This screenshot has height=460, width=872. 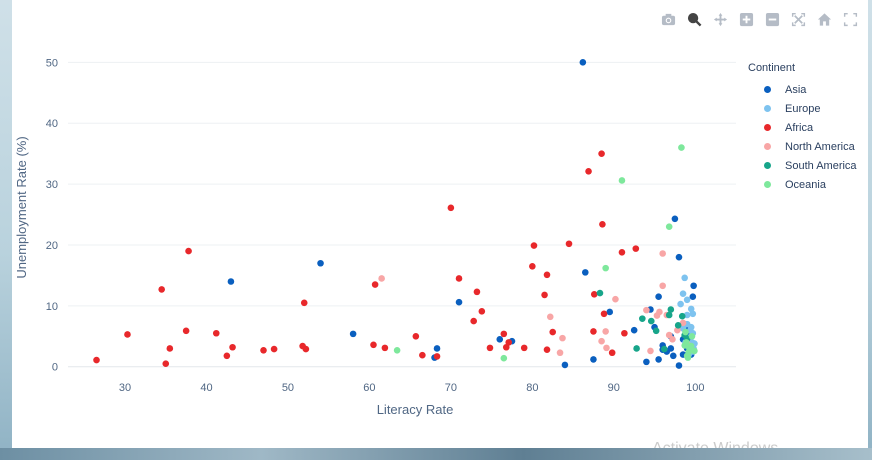 What do you see at coordinates (802, 89) in the screenshot?
I see `legend-item-asia: Asia` at bounding box center [802, 89].